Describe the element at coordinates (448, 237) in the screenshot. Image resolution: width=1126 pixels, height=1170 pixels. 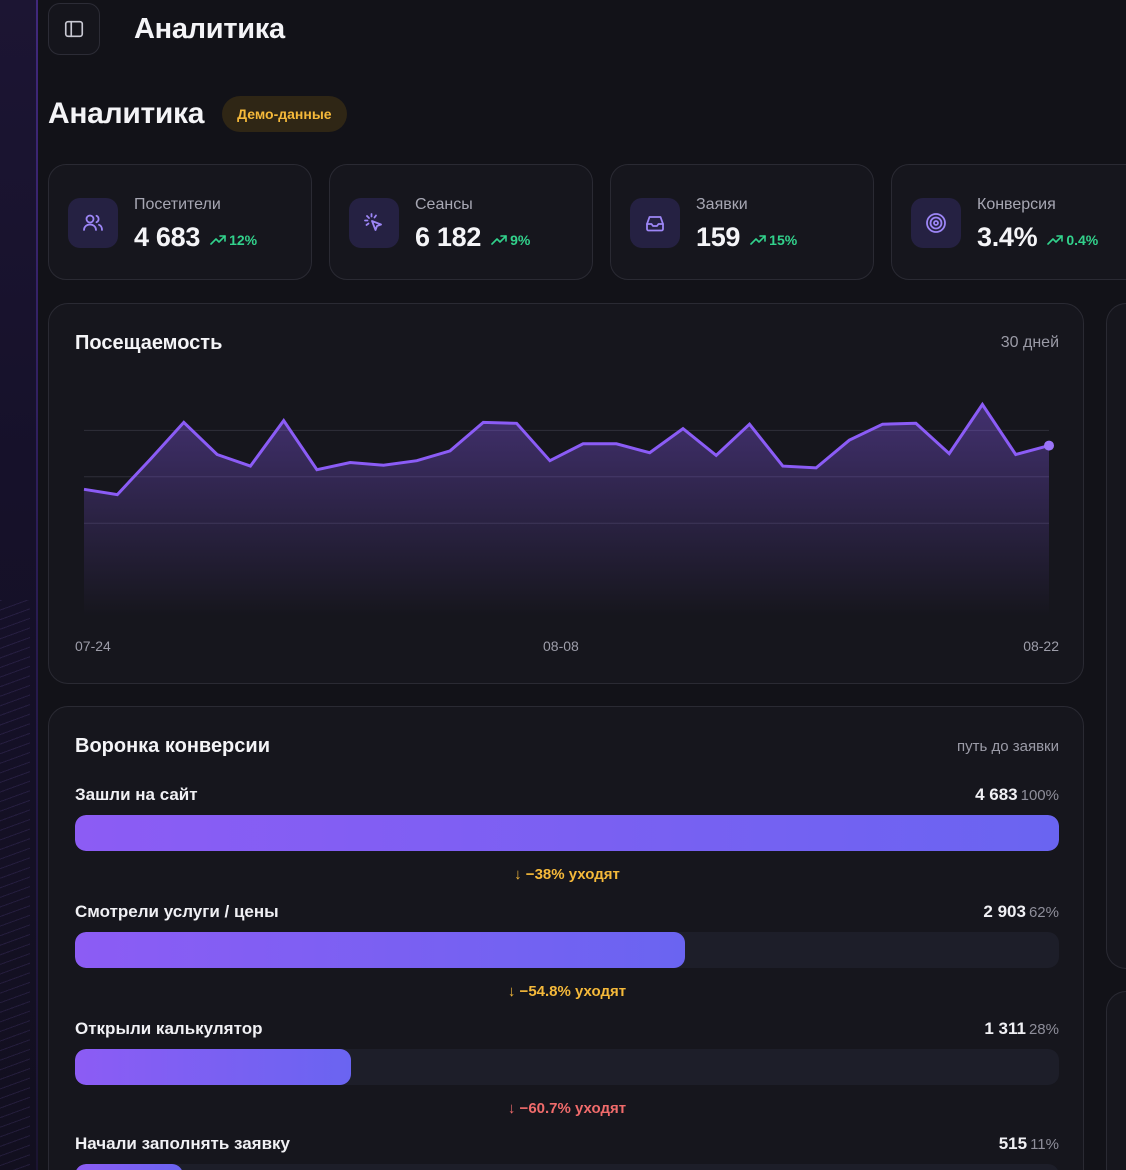
I see `stat-value: 6 182` at that location.